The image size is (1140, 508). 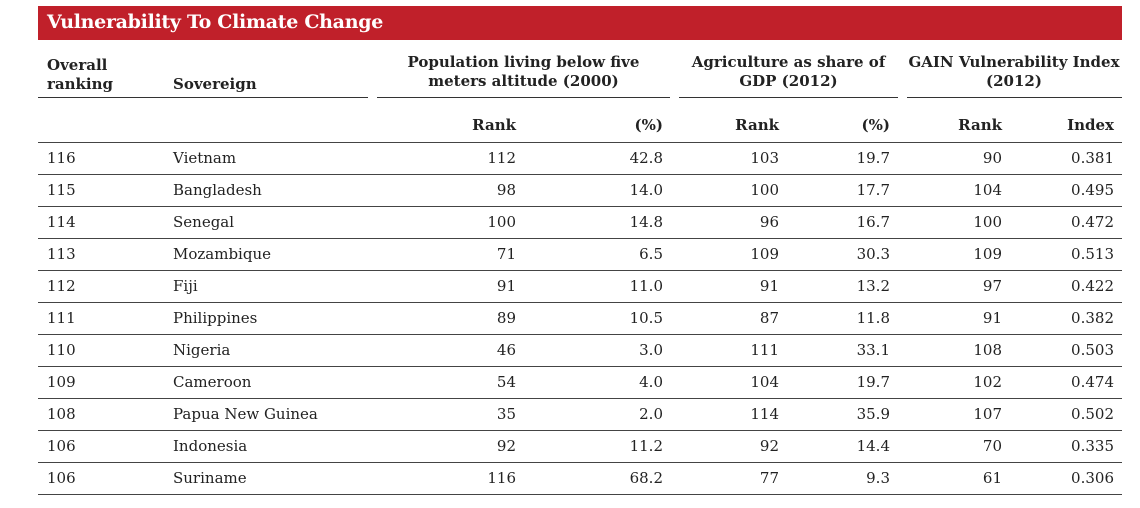 What do you see at coordinates (1092, 350) in the screenshot?
I see `cell-gain-index: 0.503` at bounding box center [1092, 350].